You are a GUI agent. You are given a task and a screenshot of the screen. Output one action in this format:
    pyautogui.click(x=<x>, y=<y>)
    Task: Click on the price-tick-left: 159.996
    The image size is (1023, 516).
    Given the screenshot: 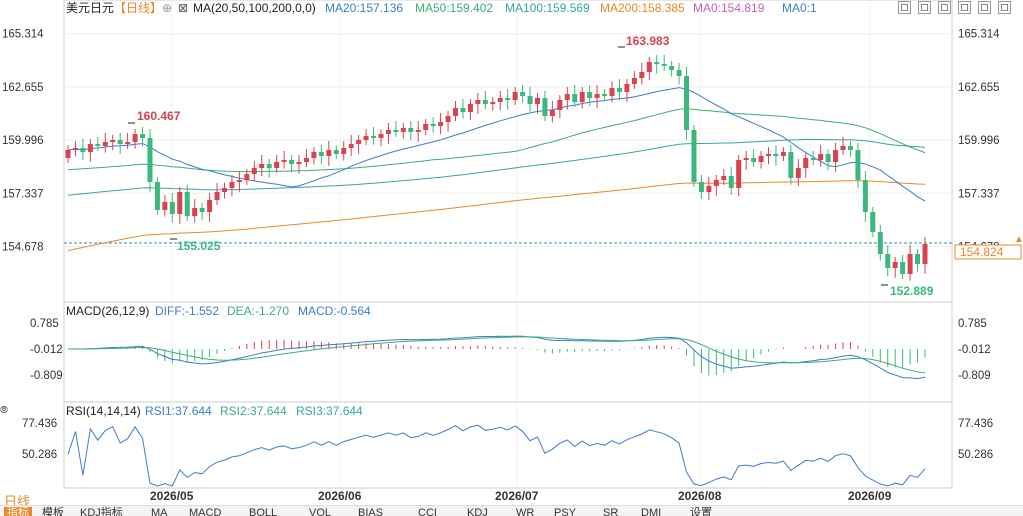 What is the action you would take?
    pyautogui.click(x=23, y=141)
    